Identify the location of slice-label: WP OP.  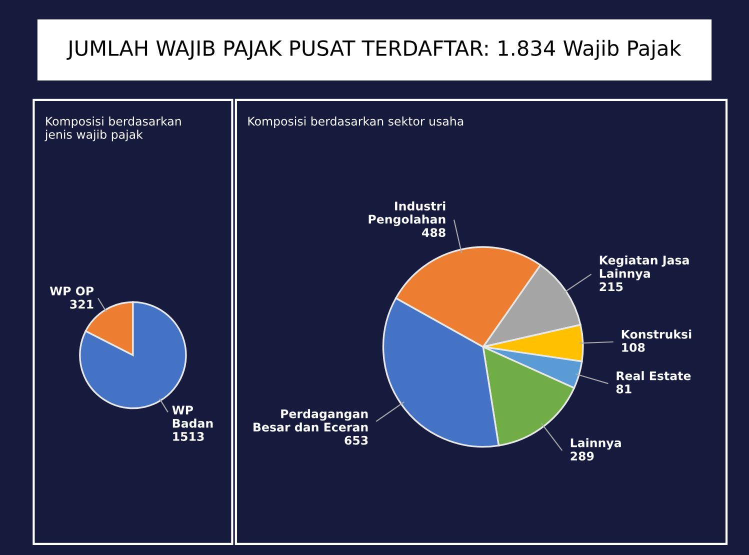
(72, 291).